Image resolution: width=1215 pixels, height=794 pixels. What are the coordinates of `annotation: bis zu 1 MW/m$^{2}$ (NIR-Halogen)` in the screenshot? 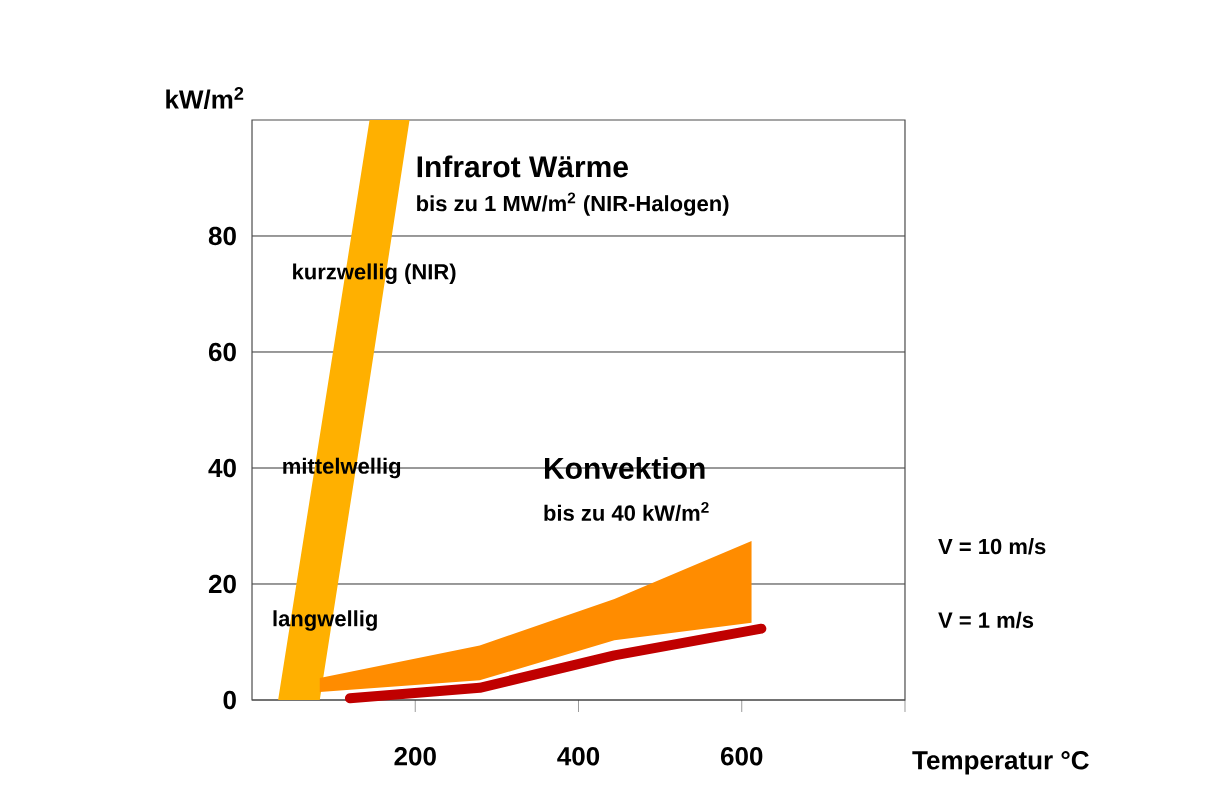 It's located at (573, 204).